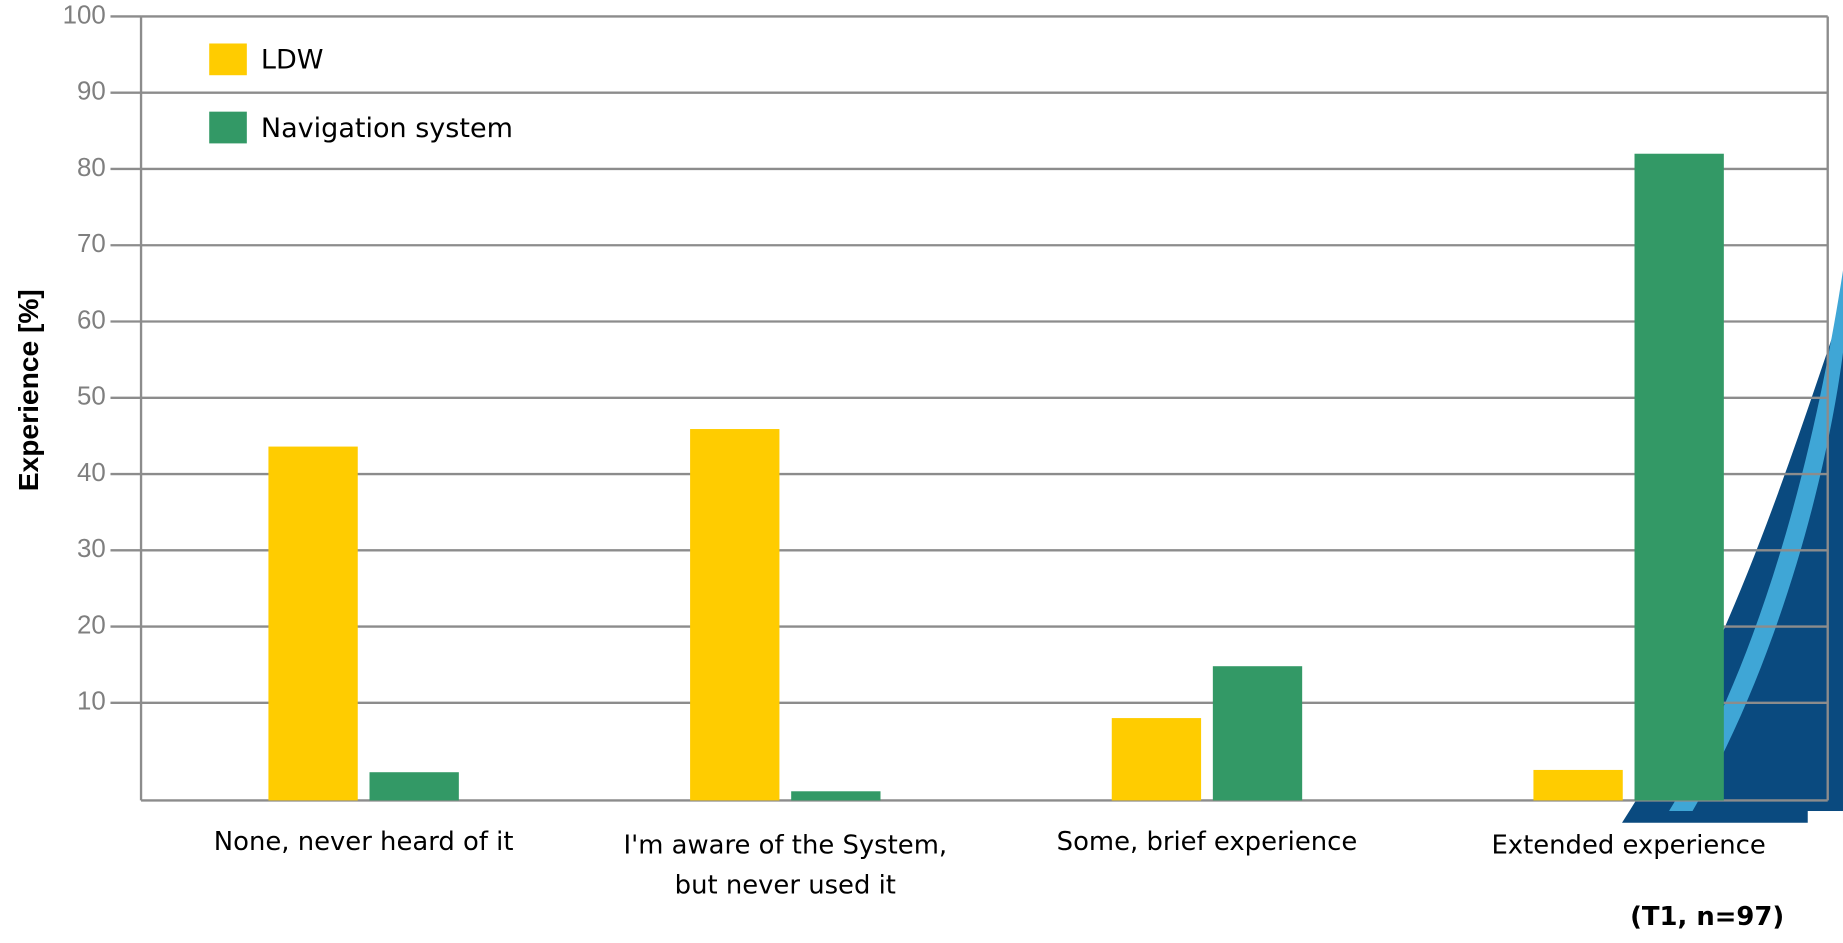  What do you see at coordinates (28, 390) in the screenshot?
I see `y-axis-label: Experience [%]` at bounding box center [28, 390].